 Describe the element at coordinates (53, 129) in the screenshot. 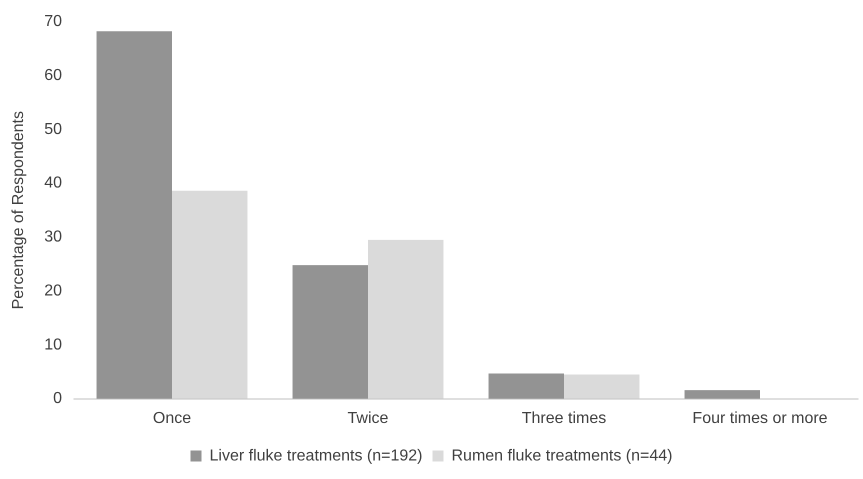

I see `y-tick-label: 50` at that location.